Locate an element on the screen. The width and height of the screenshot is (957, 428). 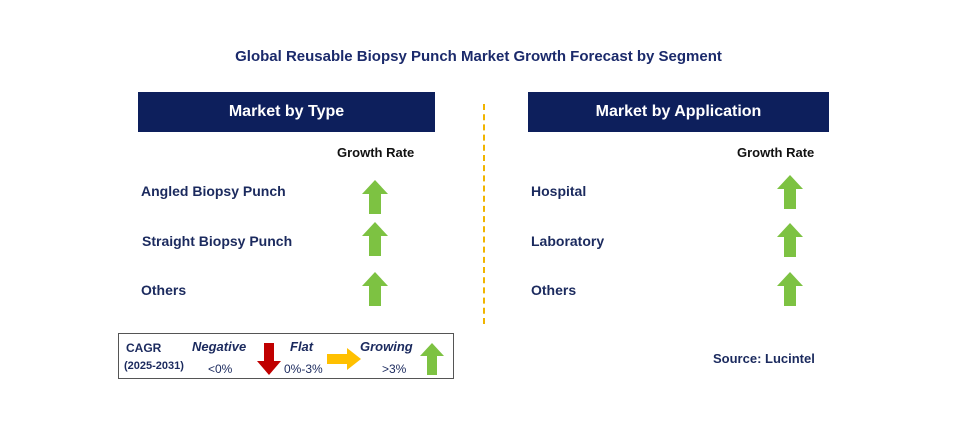
source-note: Source: Lucintel is located at coordinates (764, 358).